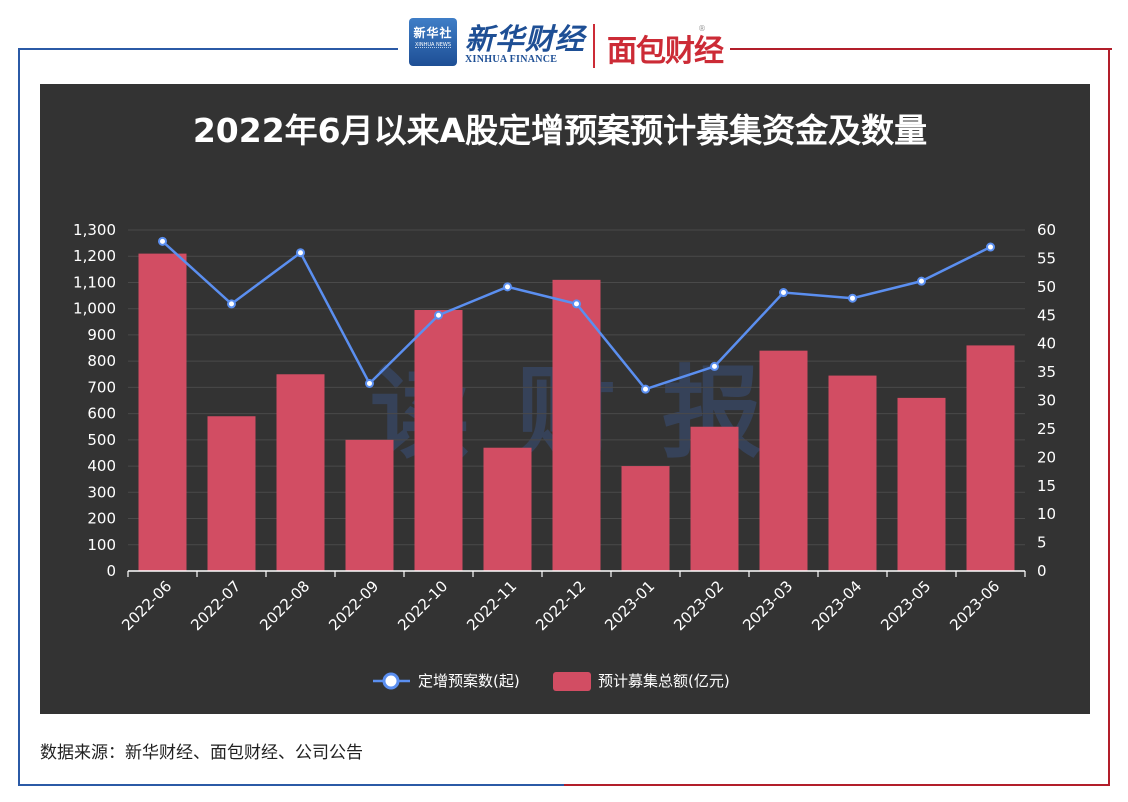 The image size is (1128, 802). Describe the element at coordinates (94, 256) in the screenshot. I see `left-axis-tick-label: 1,200` at that location.